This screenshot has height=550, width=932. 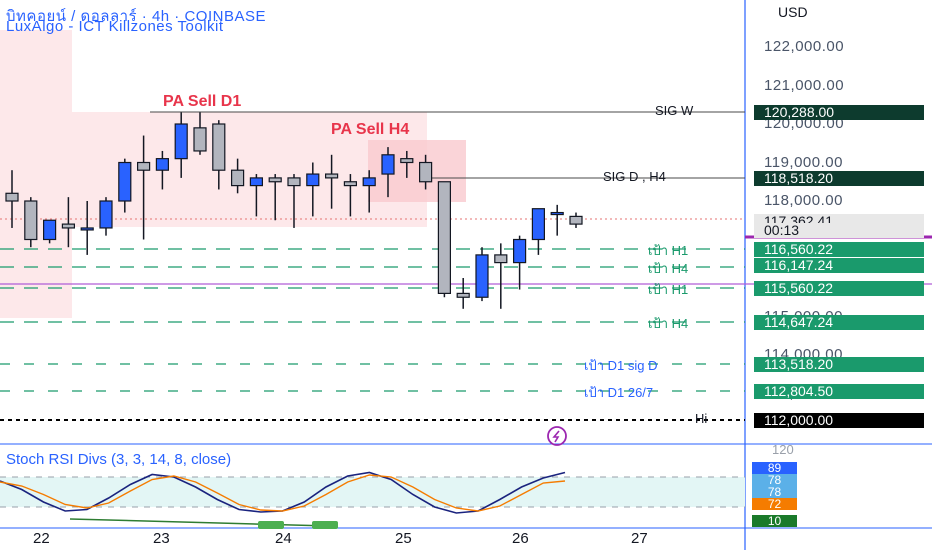 I want to click on level-label: Hi, so click(x=701, y=418).